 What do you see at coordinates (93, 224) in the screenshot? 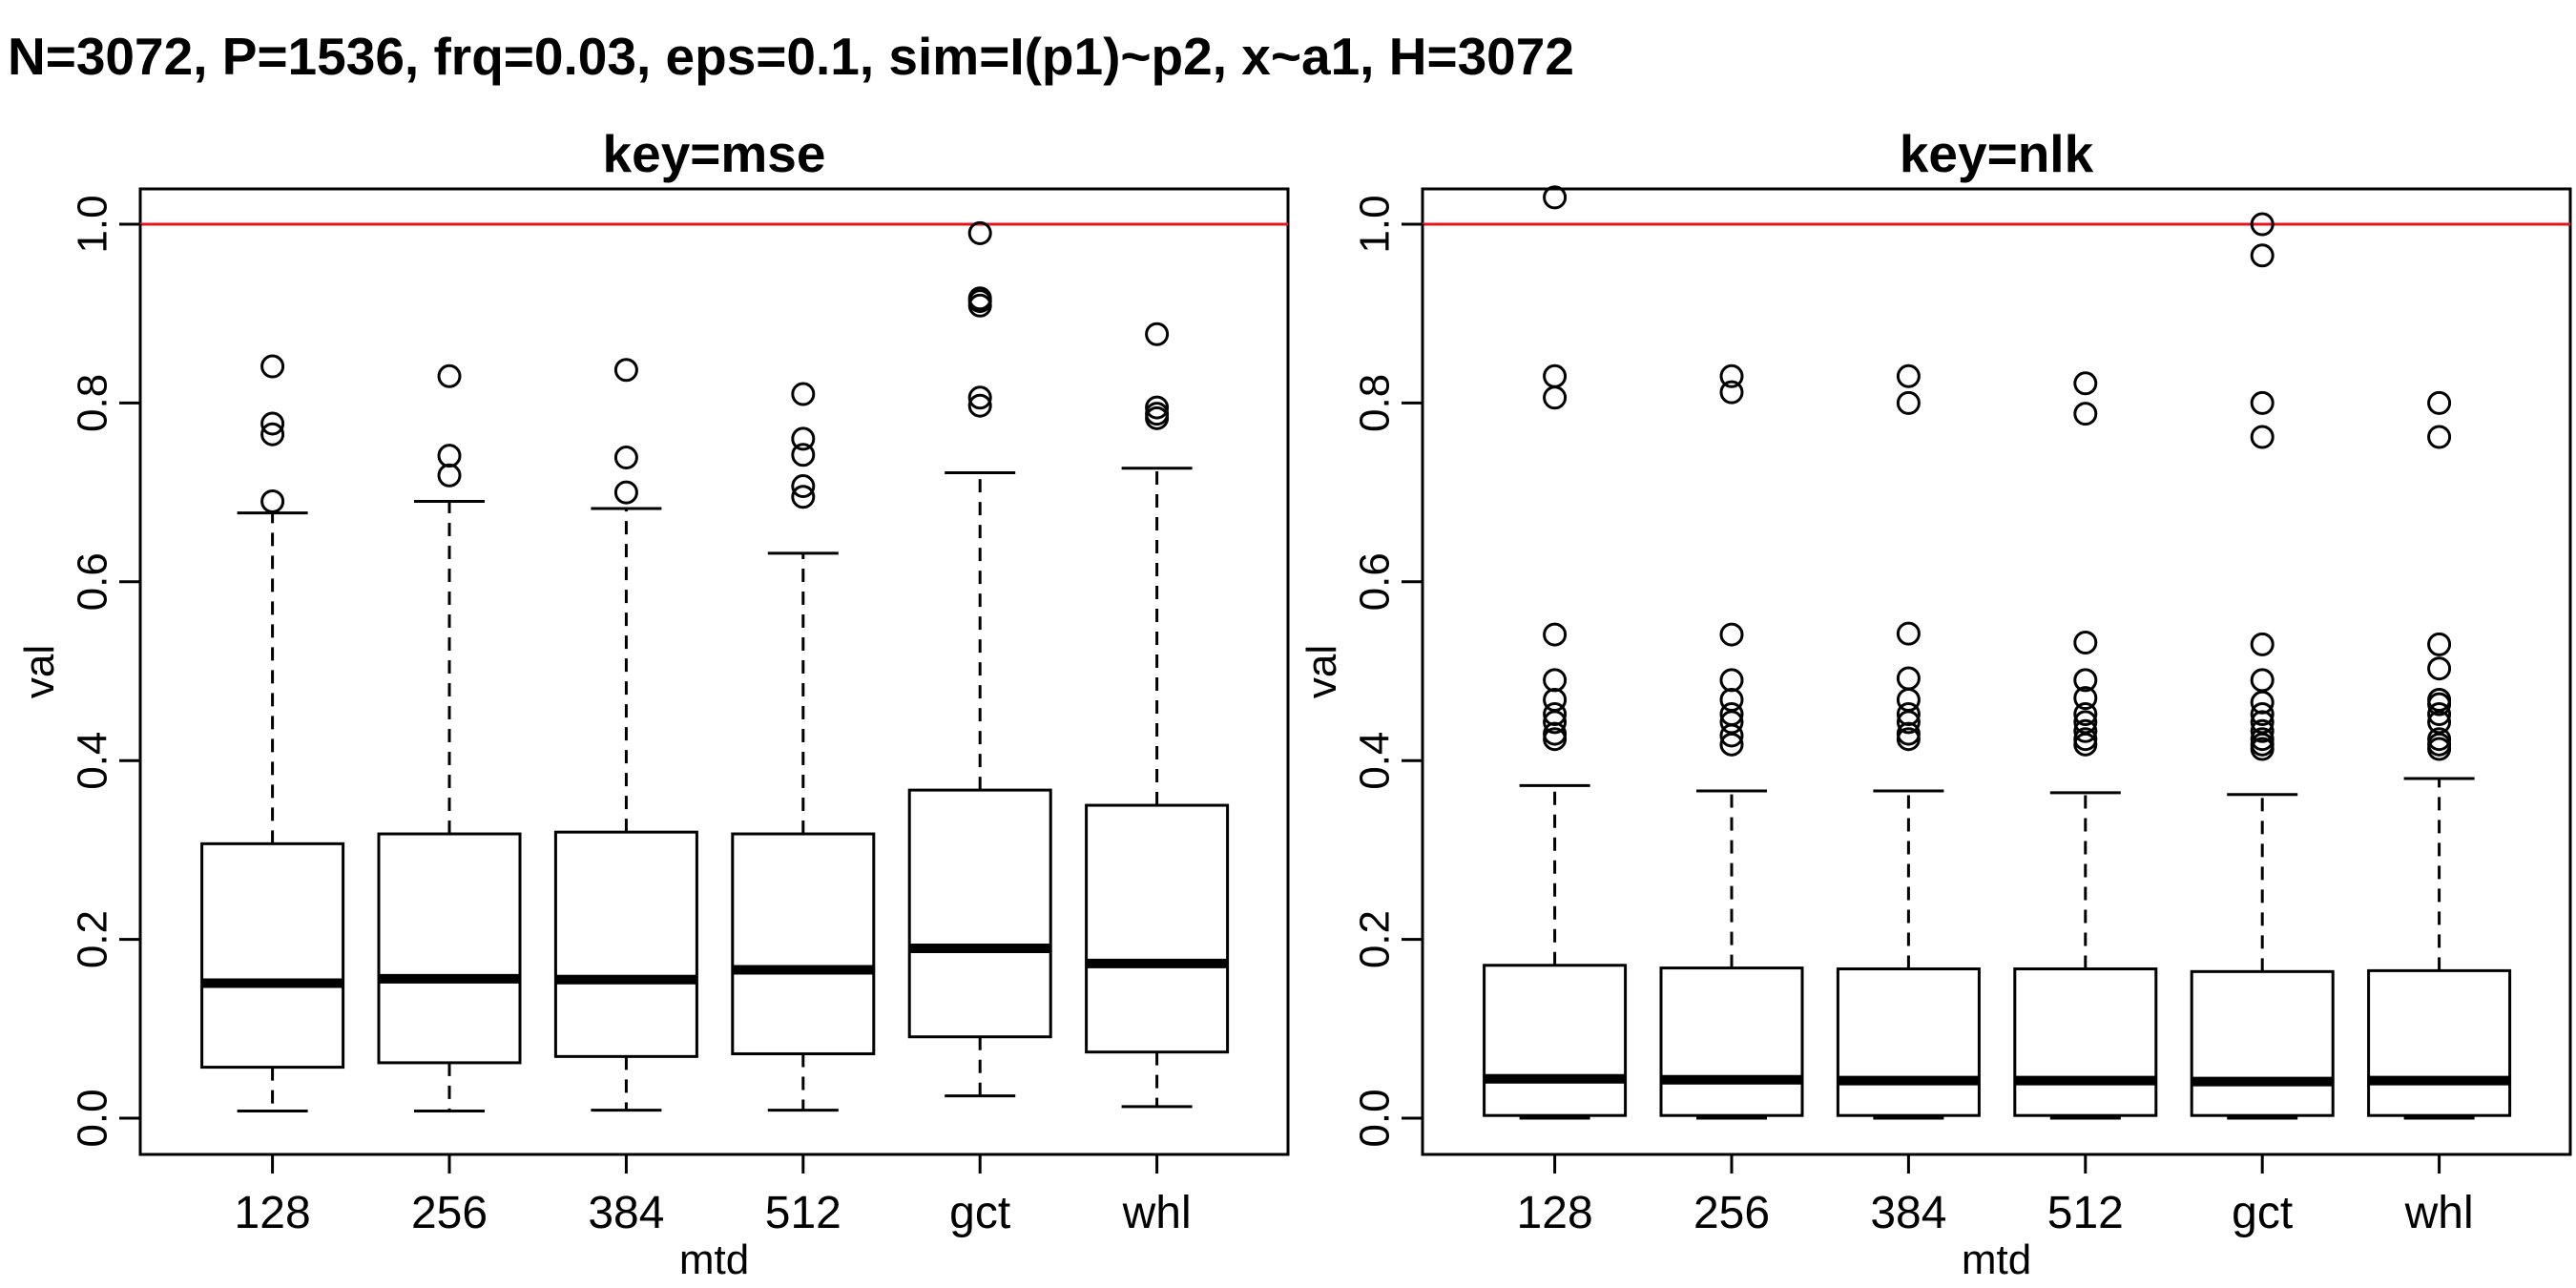
I see `y-tick-label-mse: 1.0` at bounding box center [93, 224].